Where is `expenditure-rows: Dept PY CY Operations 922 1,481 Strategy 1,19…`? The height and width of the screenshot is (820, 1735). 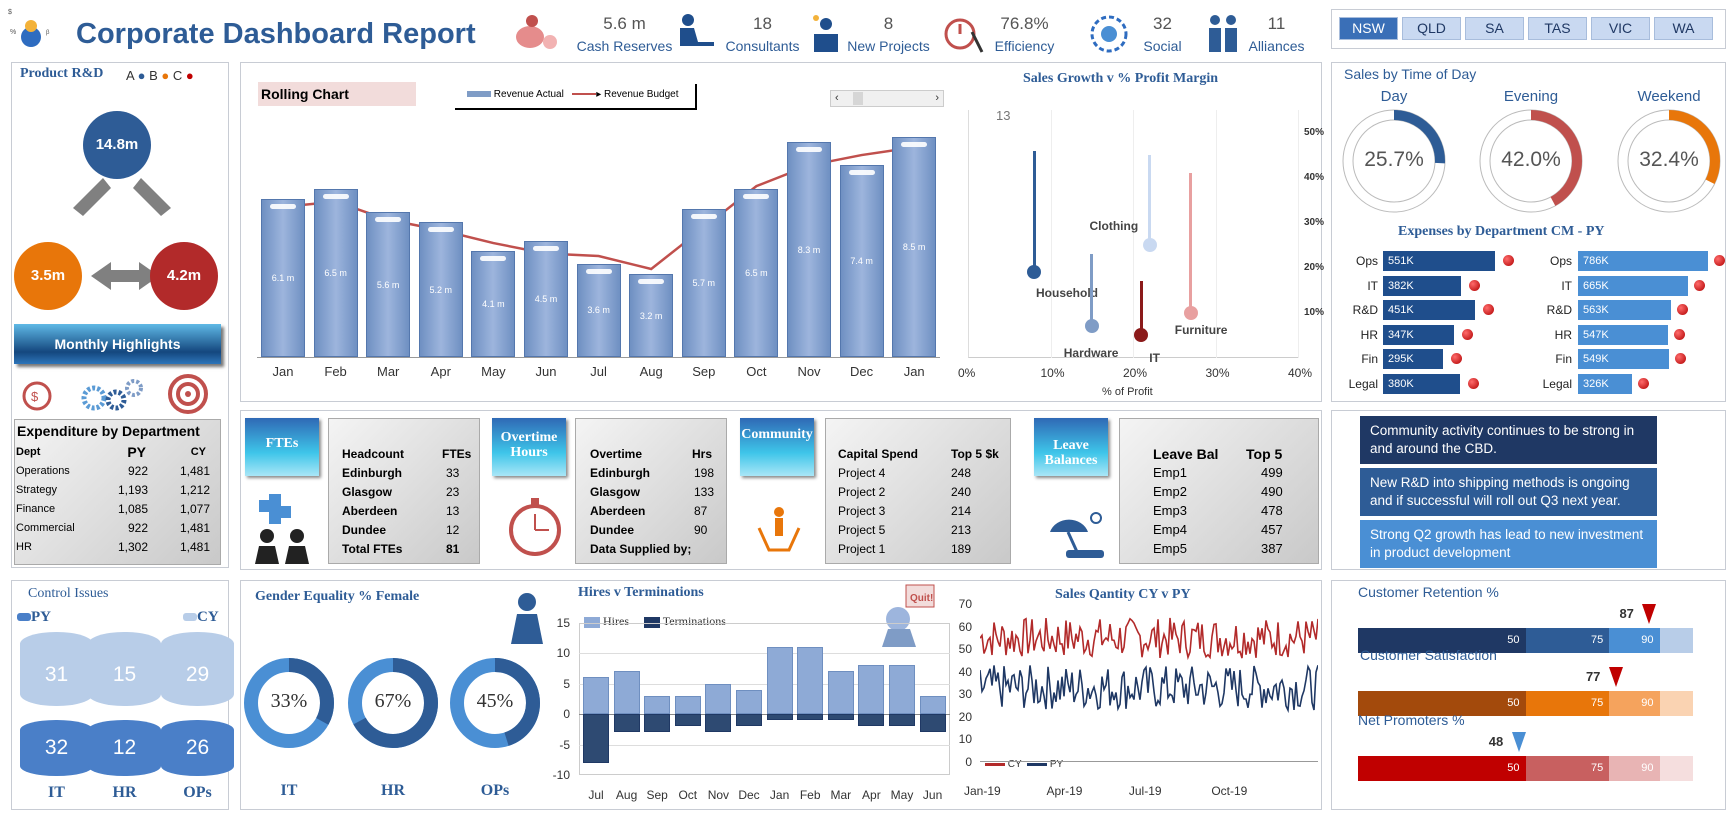 expenditure-rows: Dept PY CY Operations 922 1,481 Strategy 1,19… is located at coordinates (113, 498).